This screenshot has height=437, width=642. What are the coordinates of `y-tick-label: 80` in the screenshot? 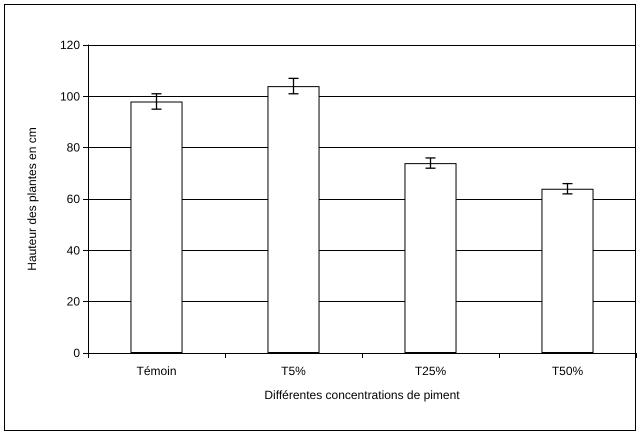 It's located at (73, 147).